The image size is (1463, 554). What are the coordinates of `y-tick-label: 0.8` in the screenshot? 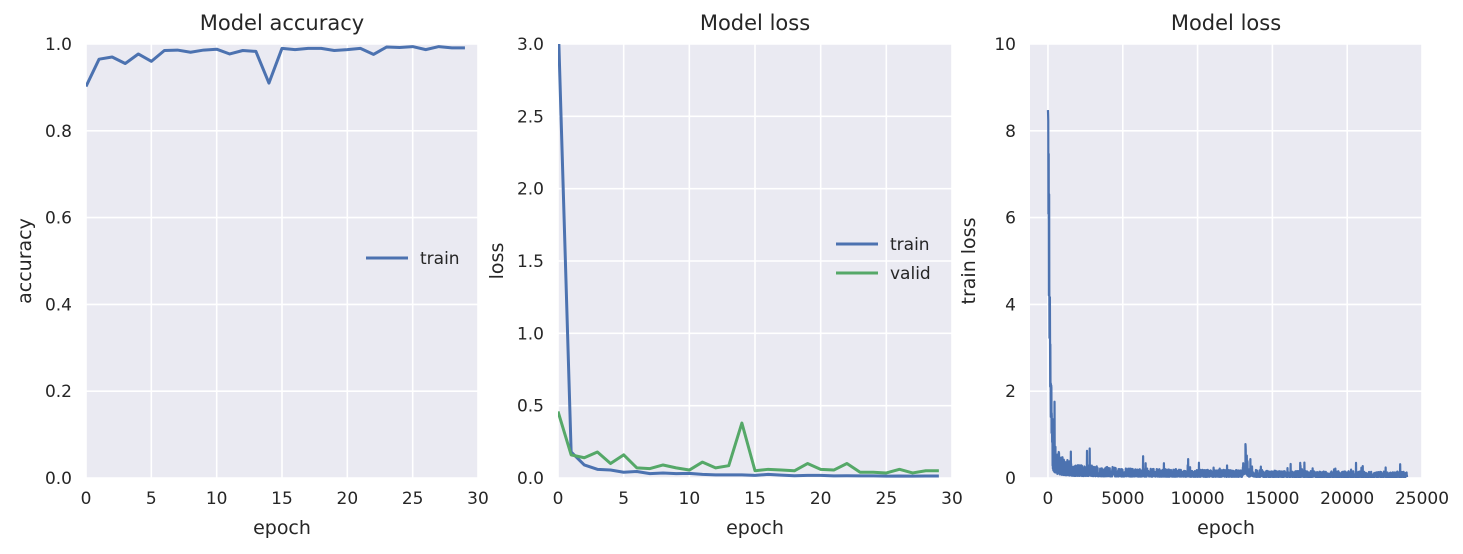 It's located at (58, 132).